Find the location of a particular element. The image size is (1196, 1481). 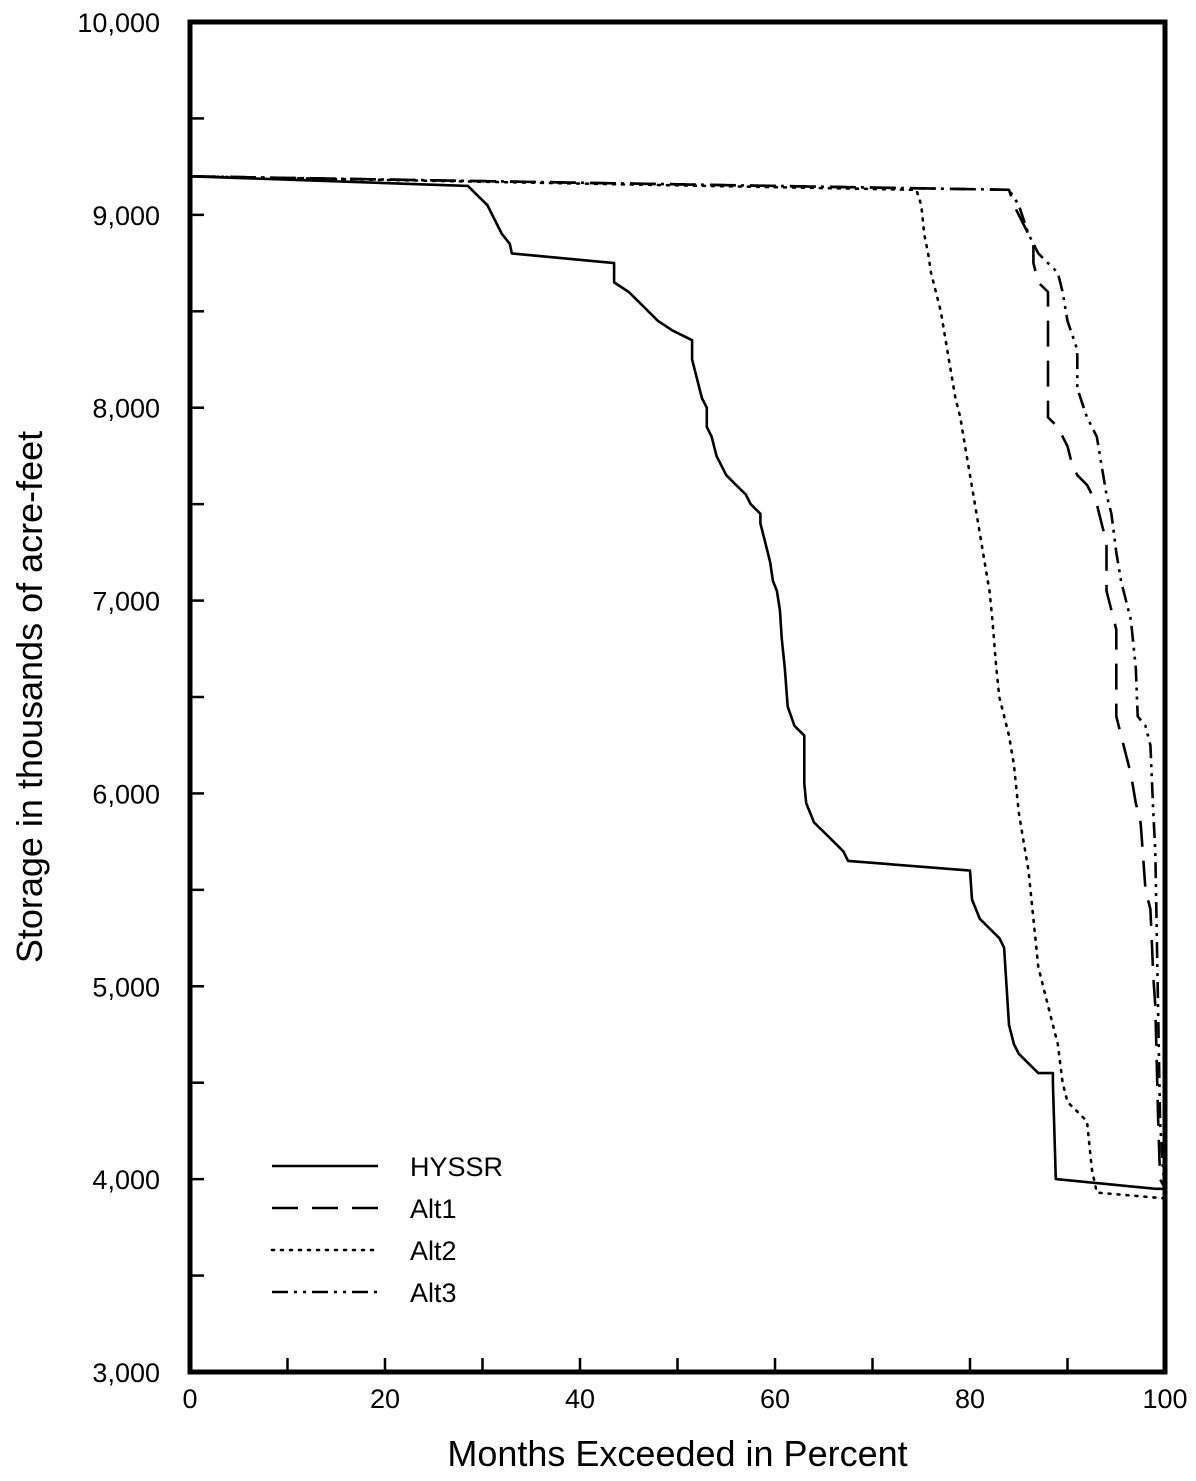

x-axis-title: Months Exceeded in Percent is located at coordinates (677, 1453).